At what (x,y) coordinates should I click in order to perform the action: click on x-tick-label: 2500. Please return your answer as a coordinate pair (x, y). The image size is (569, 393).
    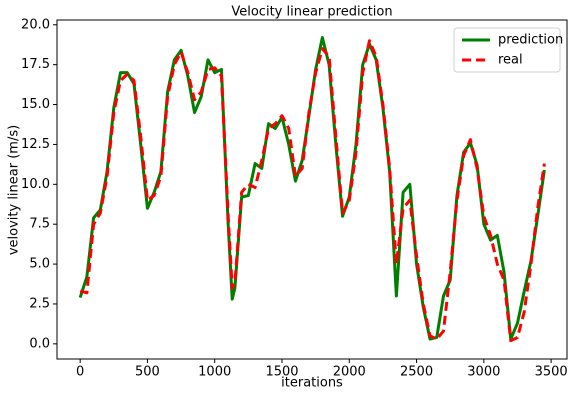
    Looking at the image, I should click on (416, 372).